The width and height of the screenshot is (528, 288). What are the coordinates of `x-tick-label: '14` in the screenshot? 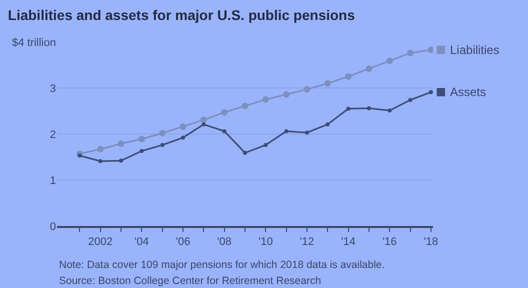 It's located at (348, 242).